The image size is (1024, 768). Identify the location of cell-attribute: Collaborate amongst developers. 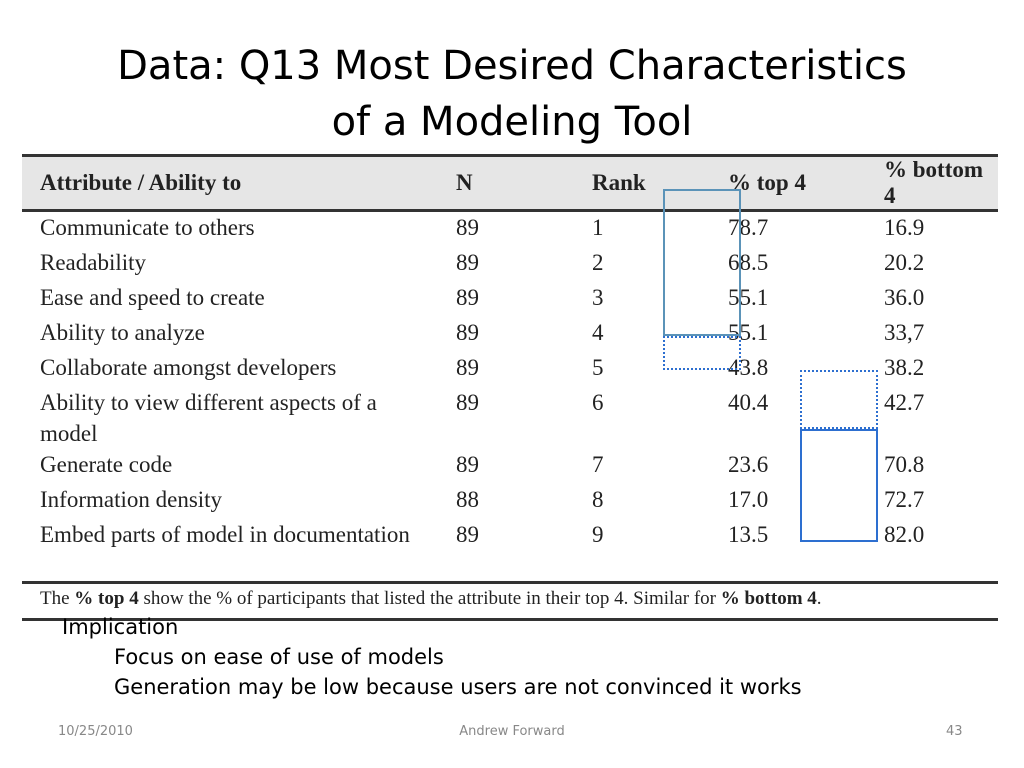
(188, 367).